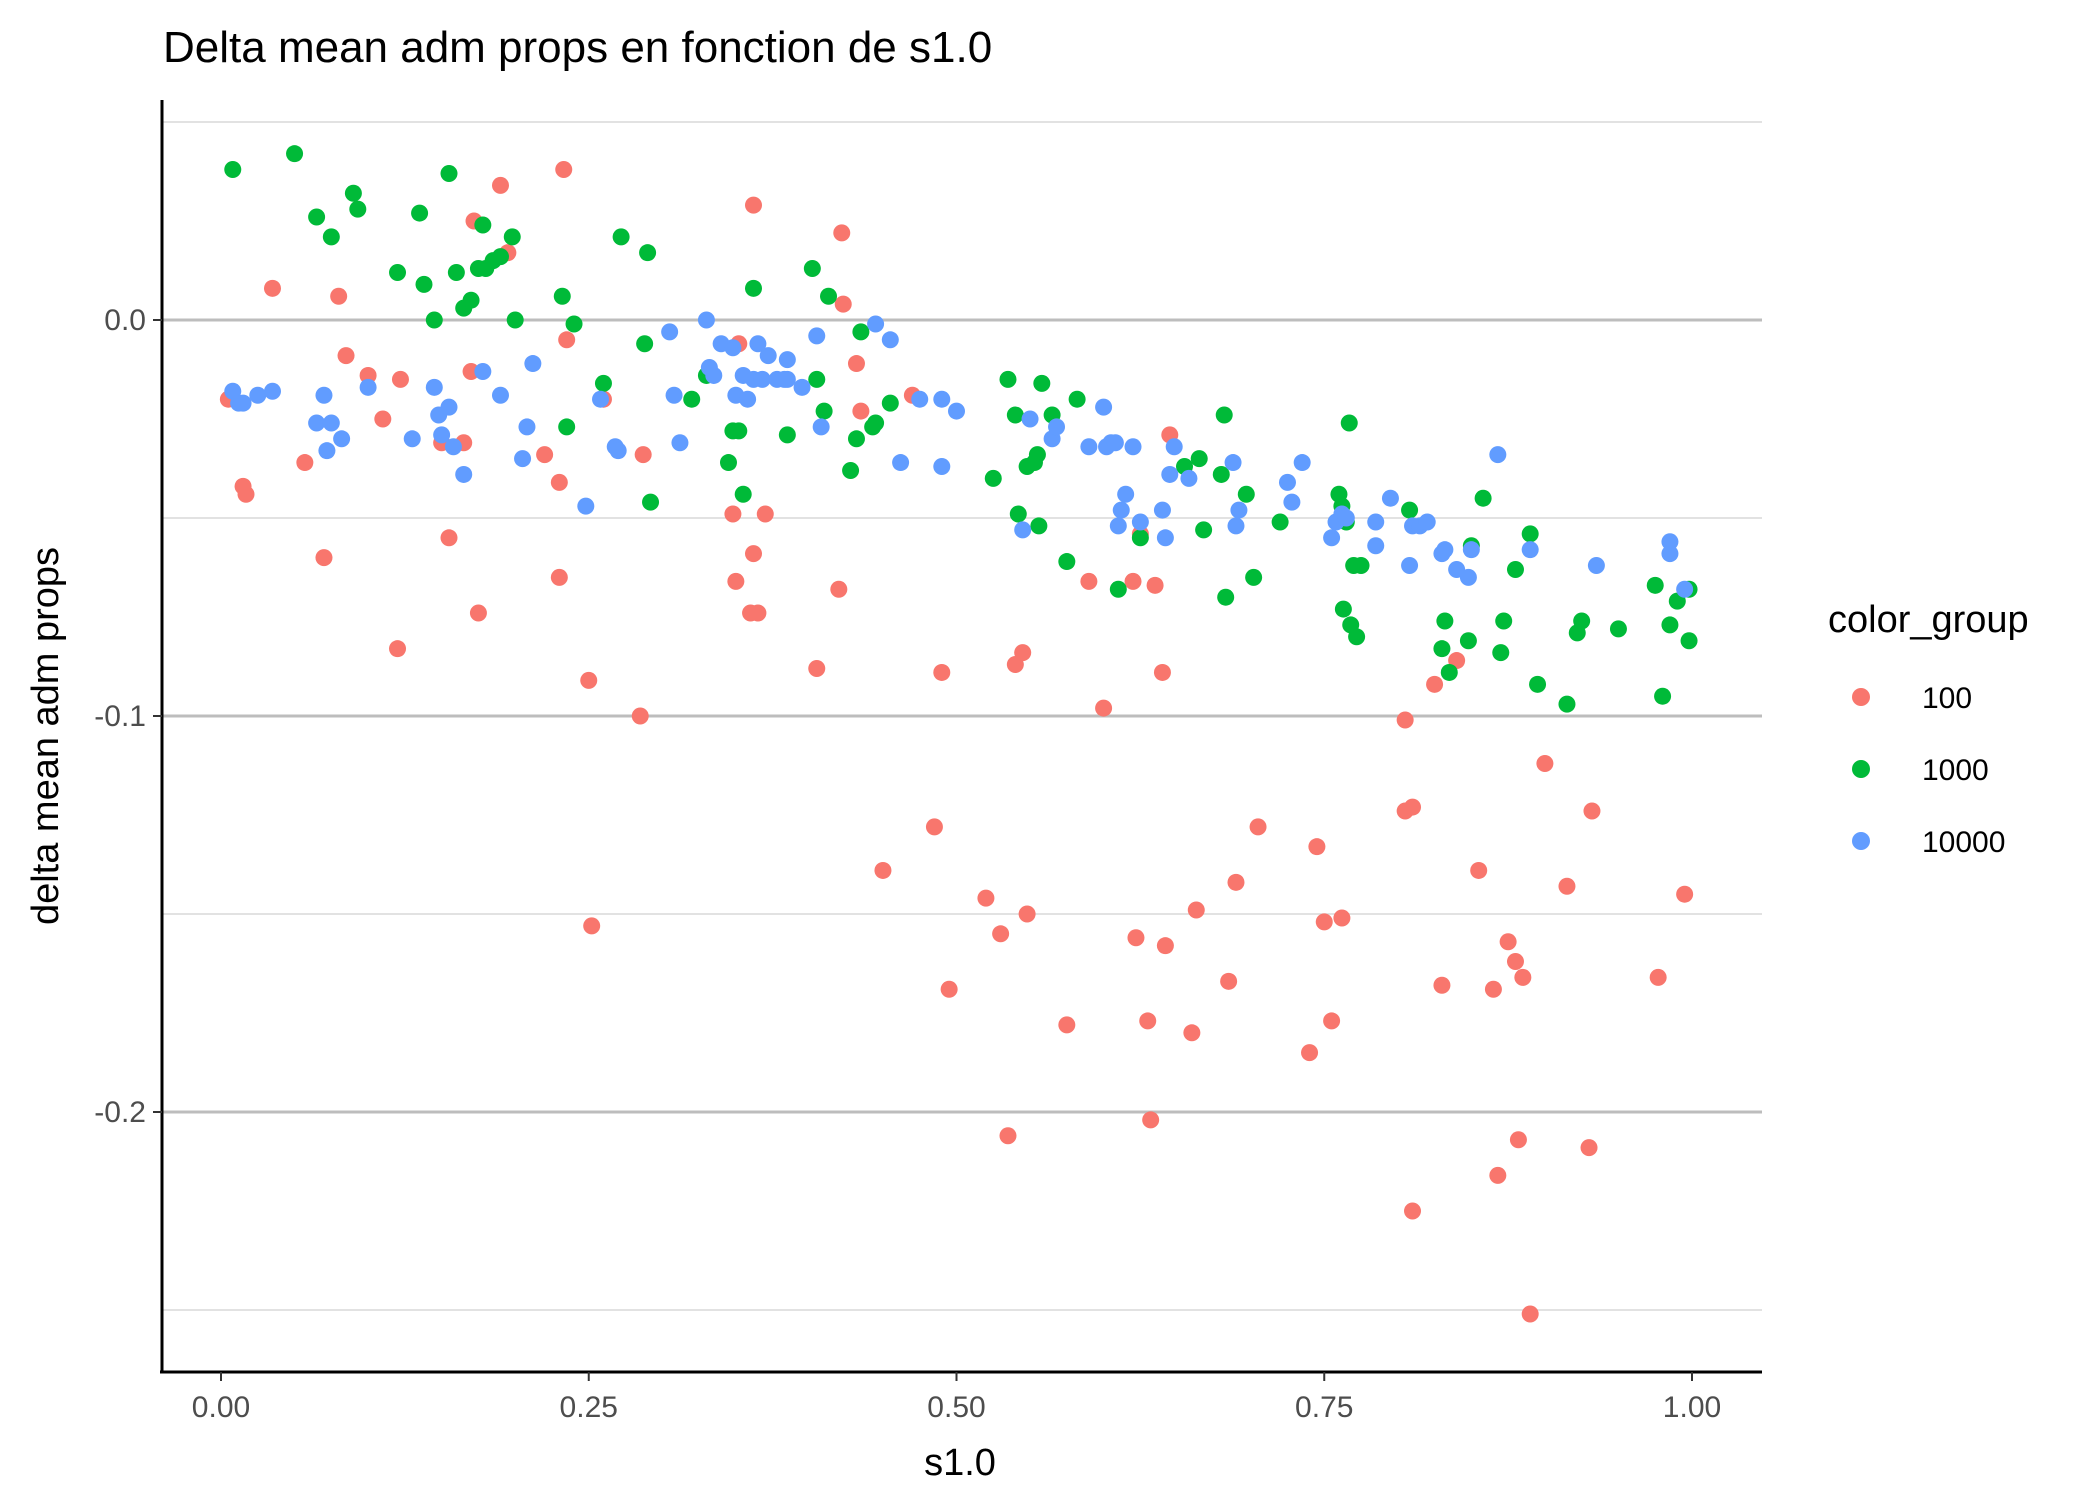 The height and width of the screenshot is (1499, 2100). What do you see at coordinates (1955, 770) in the screenshot?
I see `legend-label-1000: 1000` at bounding box center [1955, 770].